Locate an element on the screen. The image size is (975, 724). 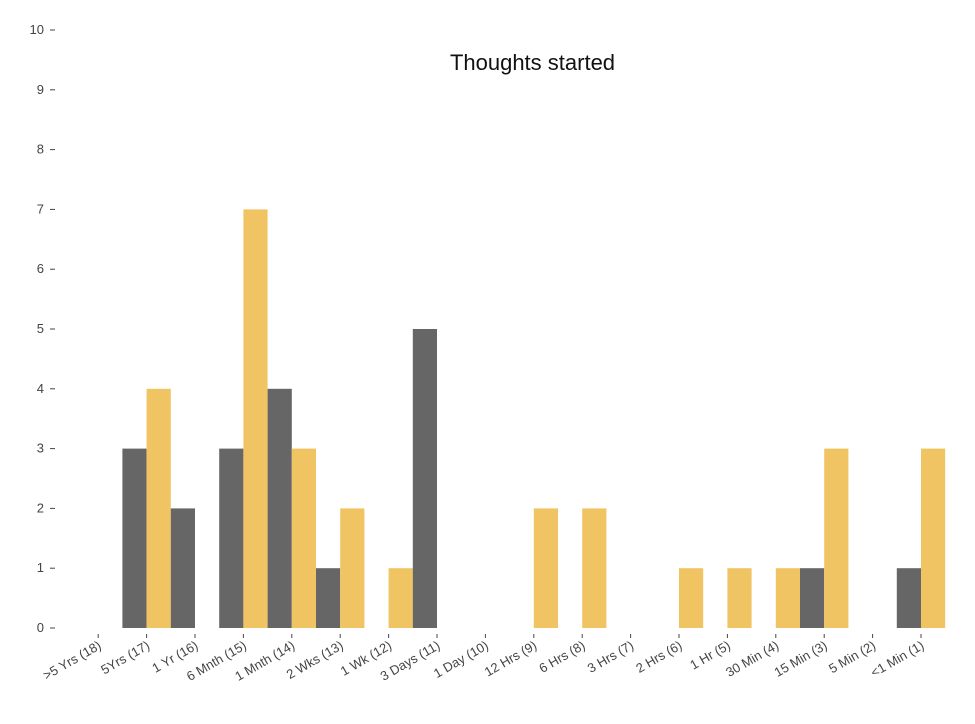
y-tick-label: 3 is located at coordinates (40, 448).